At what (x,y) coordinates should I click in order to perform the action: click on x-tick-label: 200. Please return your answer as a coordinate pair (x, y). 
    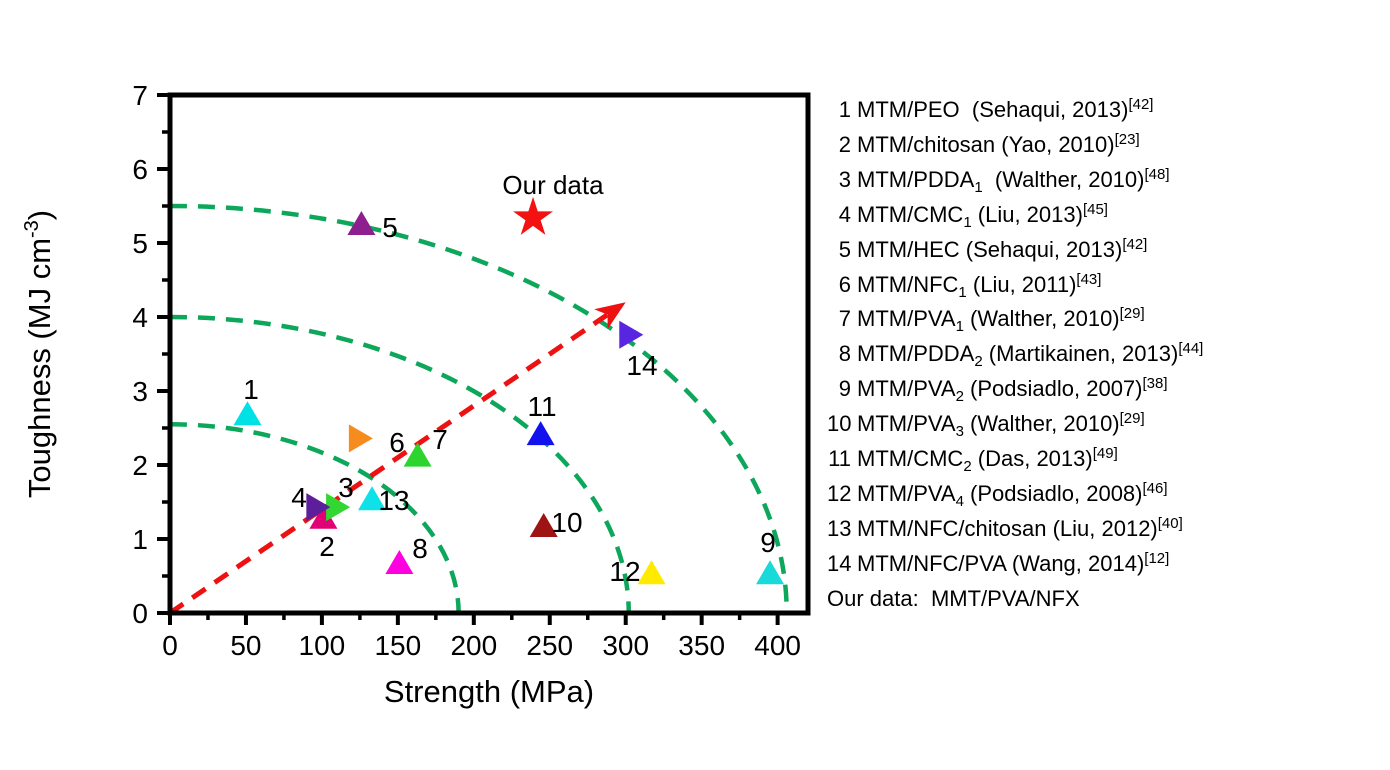
    Looking at the image, I should click on (473, 645).